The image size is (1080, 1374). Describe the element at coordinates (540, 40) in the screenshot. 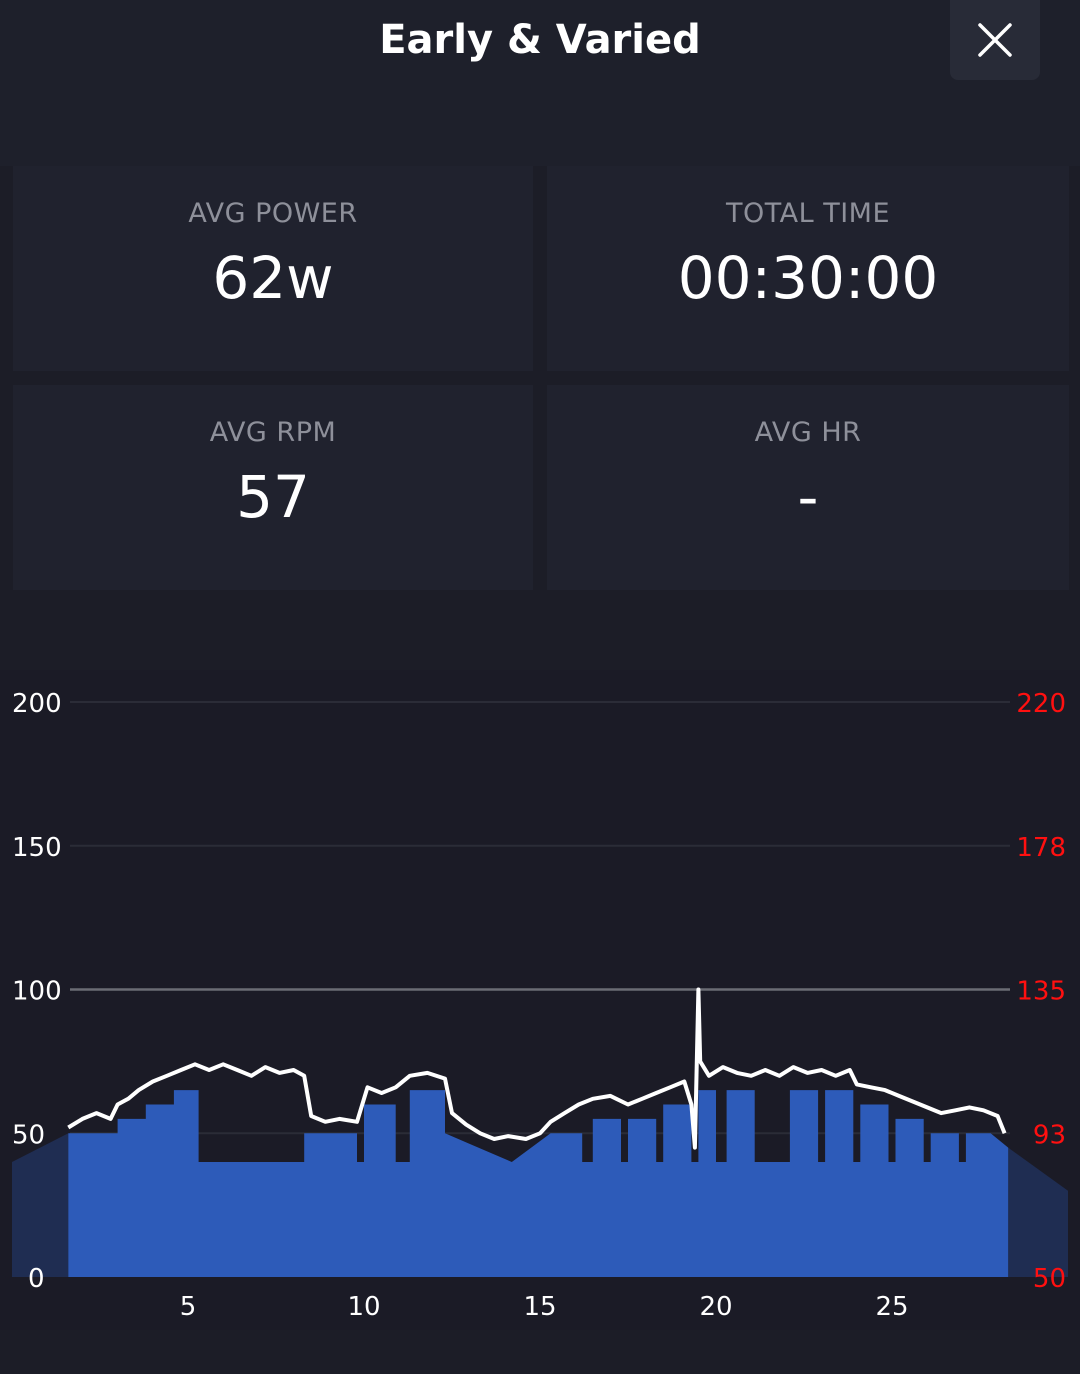

I see `workout-title: Early & Varied` at that location.